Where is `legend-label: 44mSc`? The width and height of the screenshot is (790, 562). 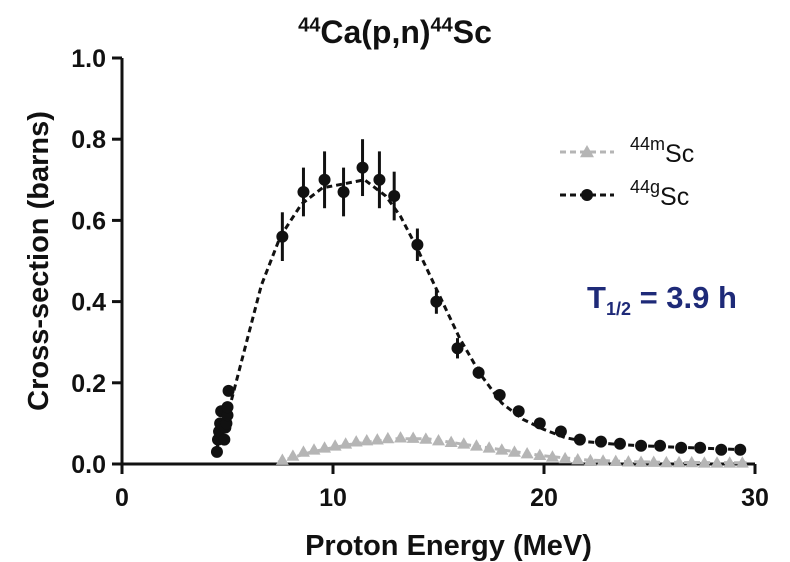
legend-label: 44mSc is located at coordinates (662, 151).